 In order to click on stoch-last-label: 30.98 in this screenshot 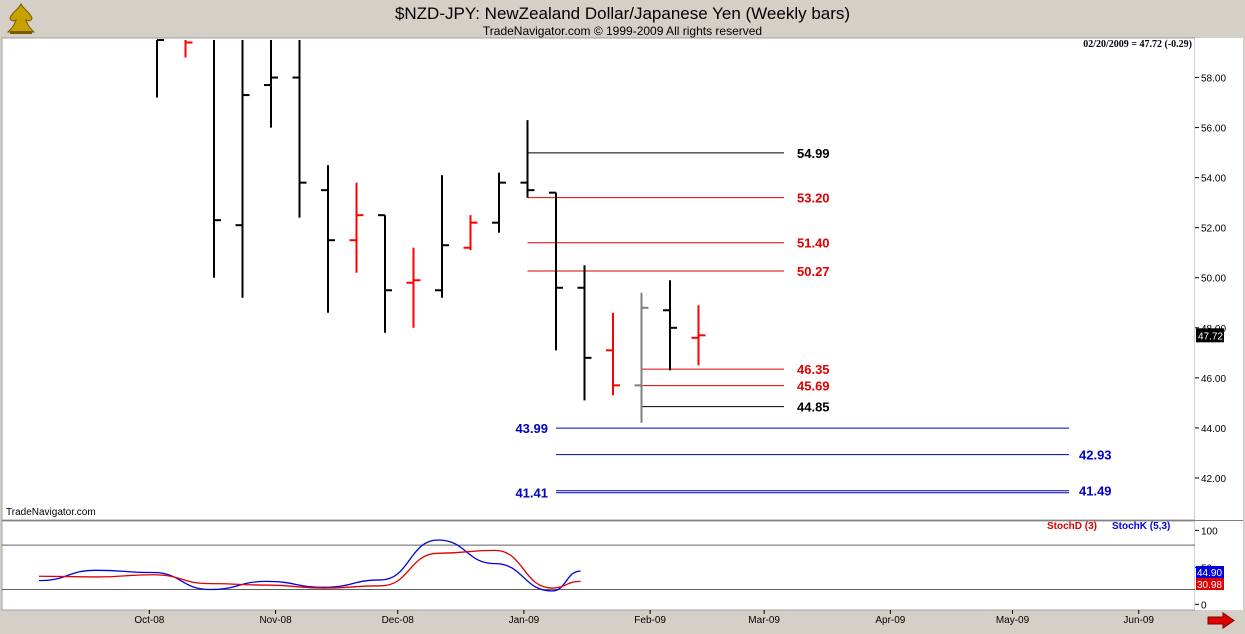, I will do `click(1209, 585)`.